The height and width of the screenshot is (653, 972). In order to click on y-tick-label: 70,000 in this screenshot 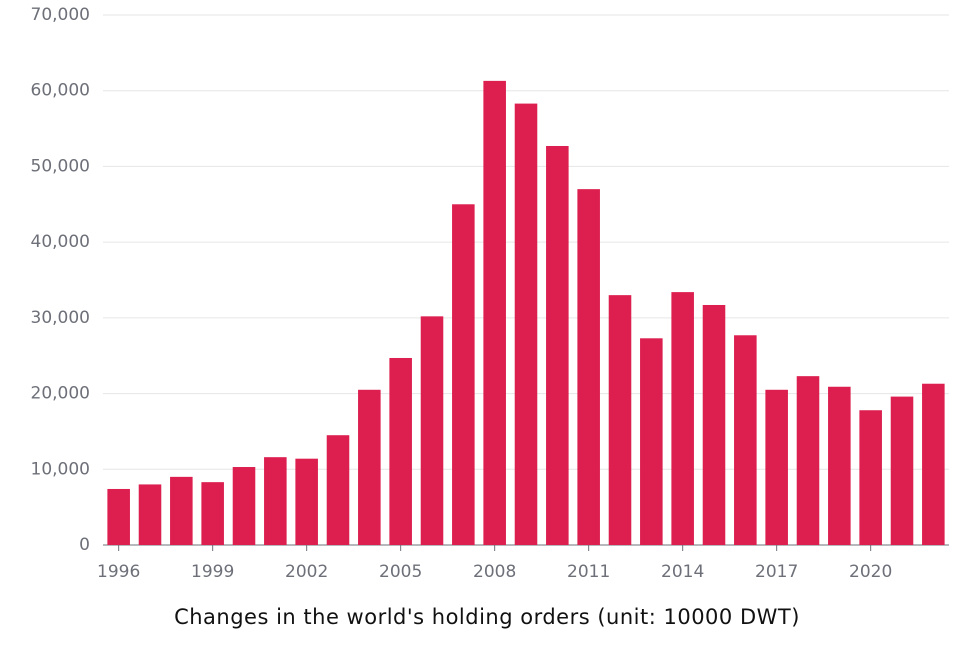, I will do `click(60, 15)`.